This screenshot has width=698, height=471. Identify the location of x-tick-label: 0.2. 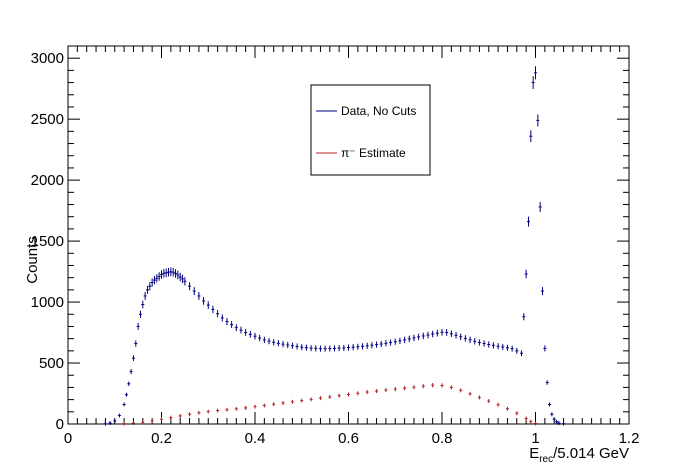
(161, 438).